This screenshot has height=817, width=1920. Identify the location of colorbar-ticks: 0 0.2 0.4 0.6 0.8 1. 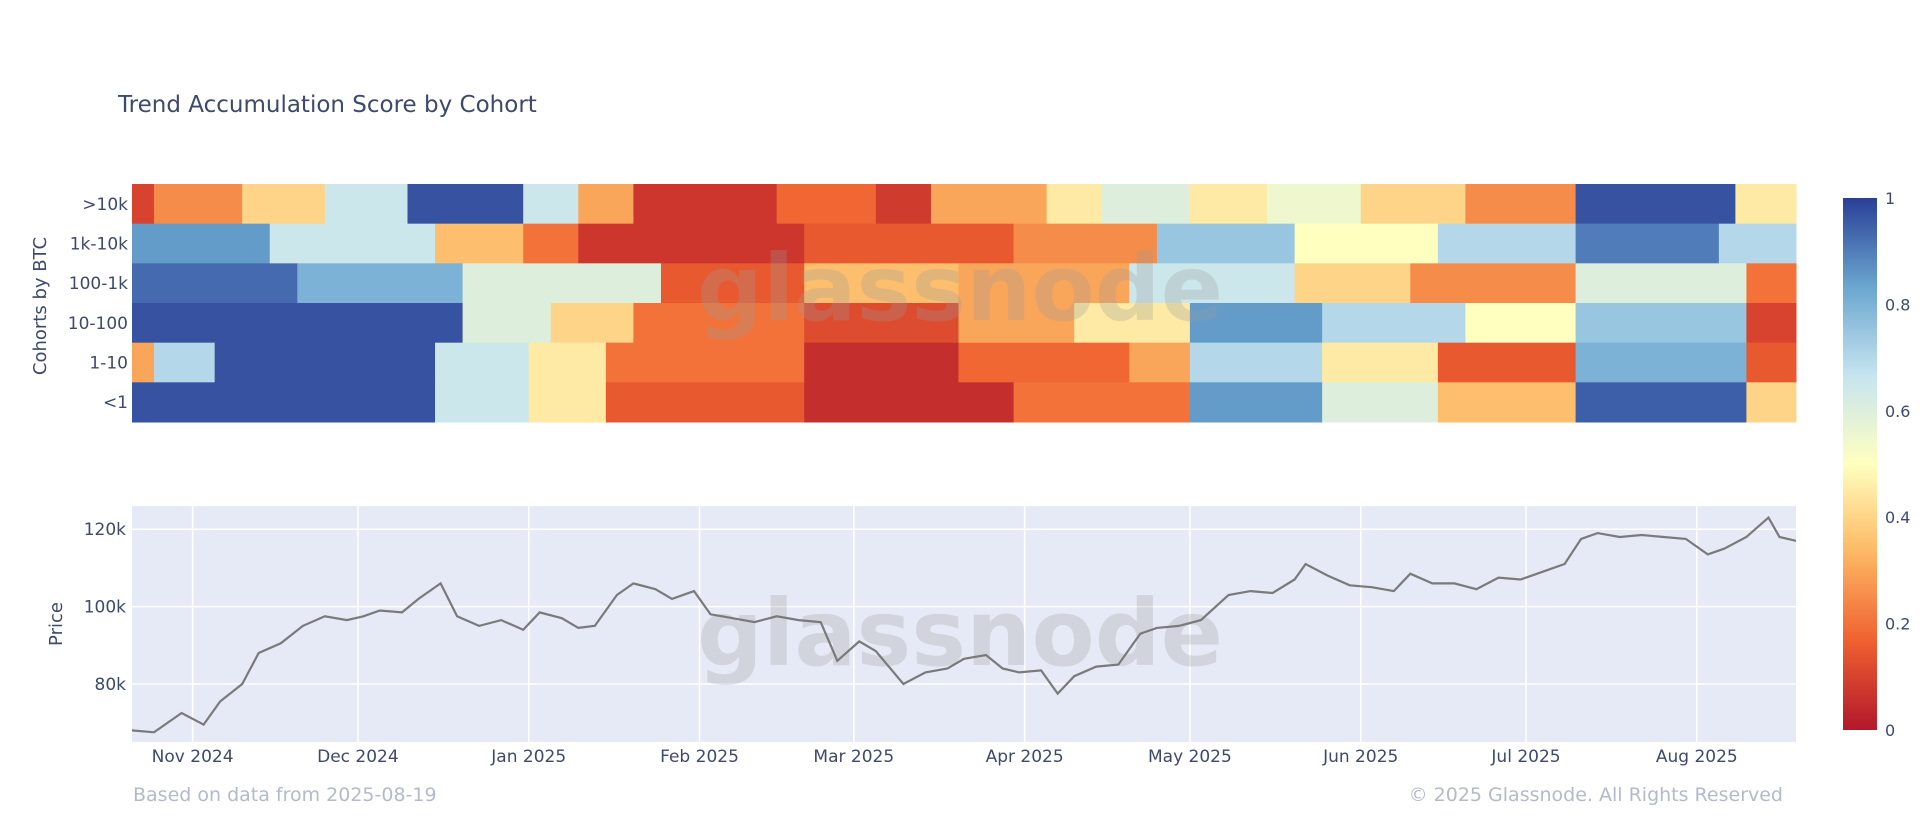
(1897, 464).